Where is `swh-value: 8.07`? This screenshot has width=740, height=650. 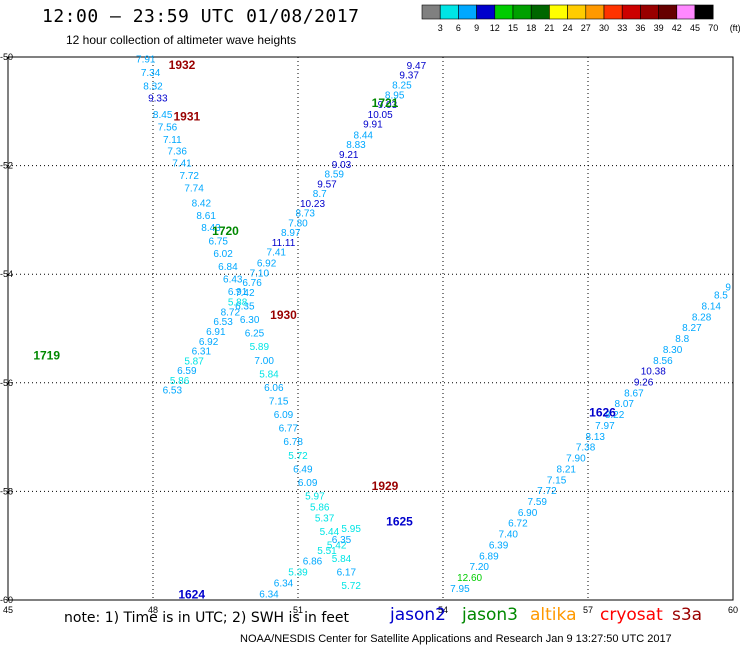 swh-value: 8.07 is located at coordinates (625, 404).